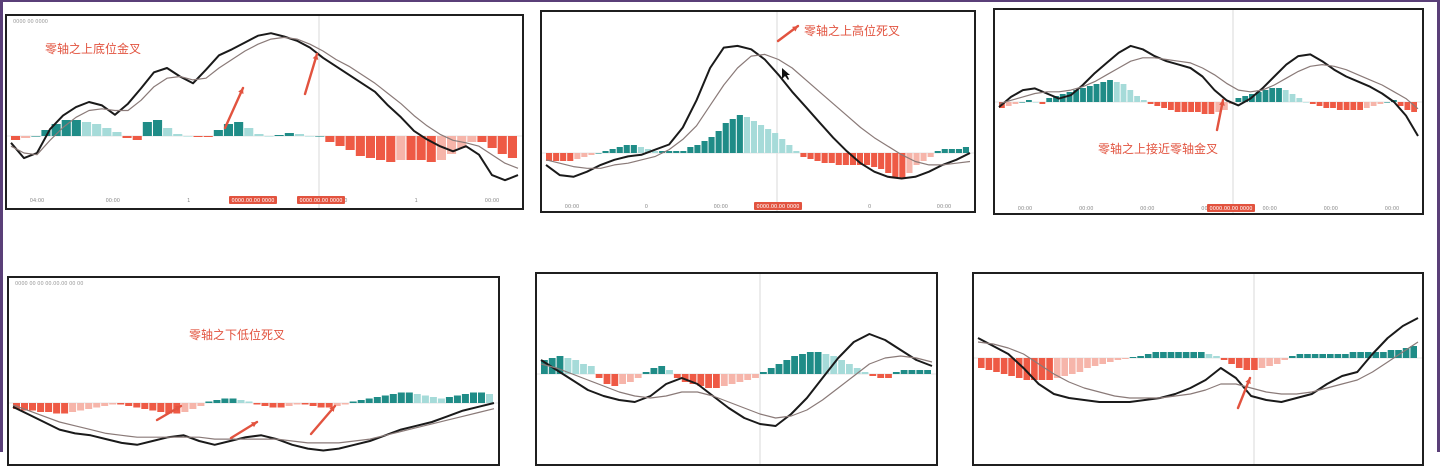 This screenshot has width=1440, height=466. Describe the element at coordinates (321, 201) in the screenshot. I see `date-badge-label: 0000.00.00 0000` at that location.